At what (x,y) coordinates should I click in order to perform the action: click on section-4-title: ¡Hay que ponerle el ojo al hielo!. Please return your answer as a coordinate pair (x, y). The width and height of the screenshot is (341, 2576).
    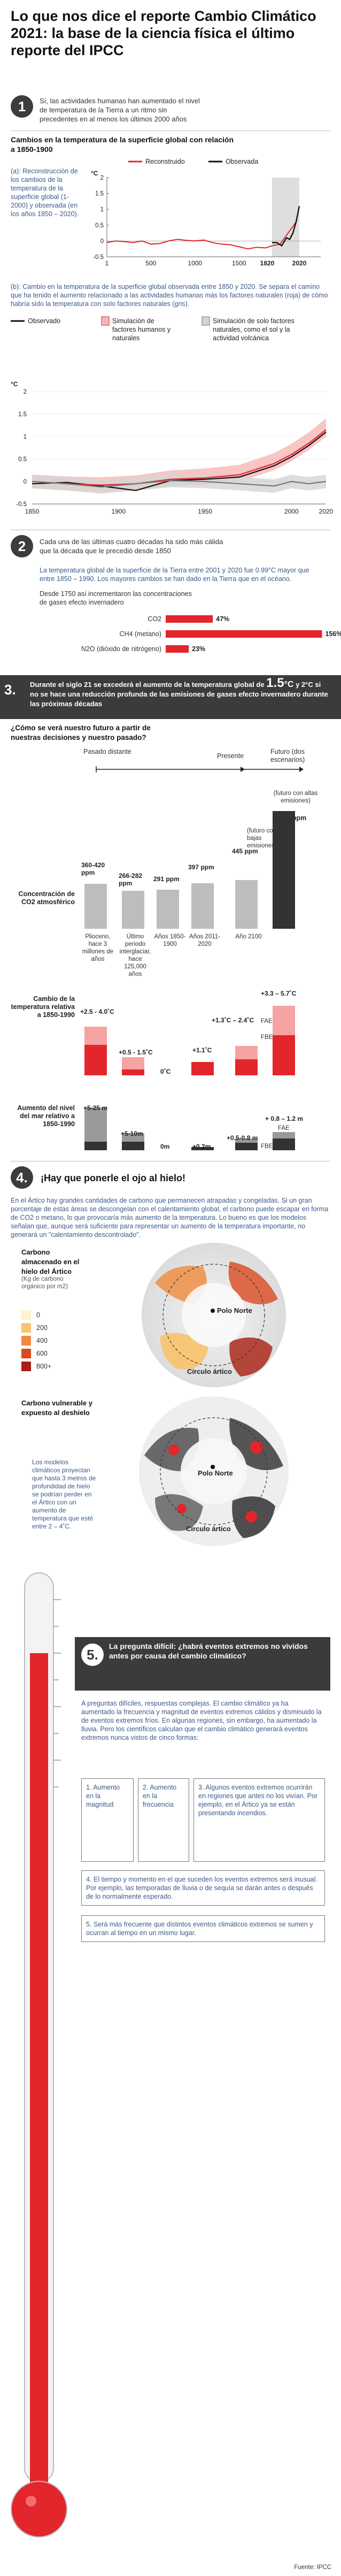
    Looking at the image, I should click on (113, 1178).